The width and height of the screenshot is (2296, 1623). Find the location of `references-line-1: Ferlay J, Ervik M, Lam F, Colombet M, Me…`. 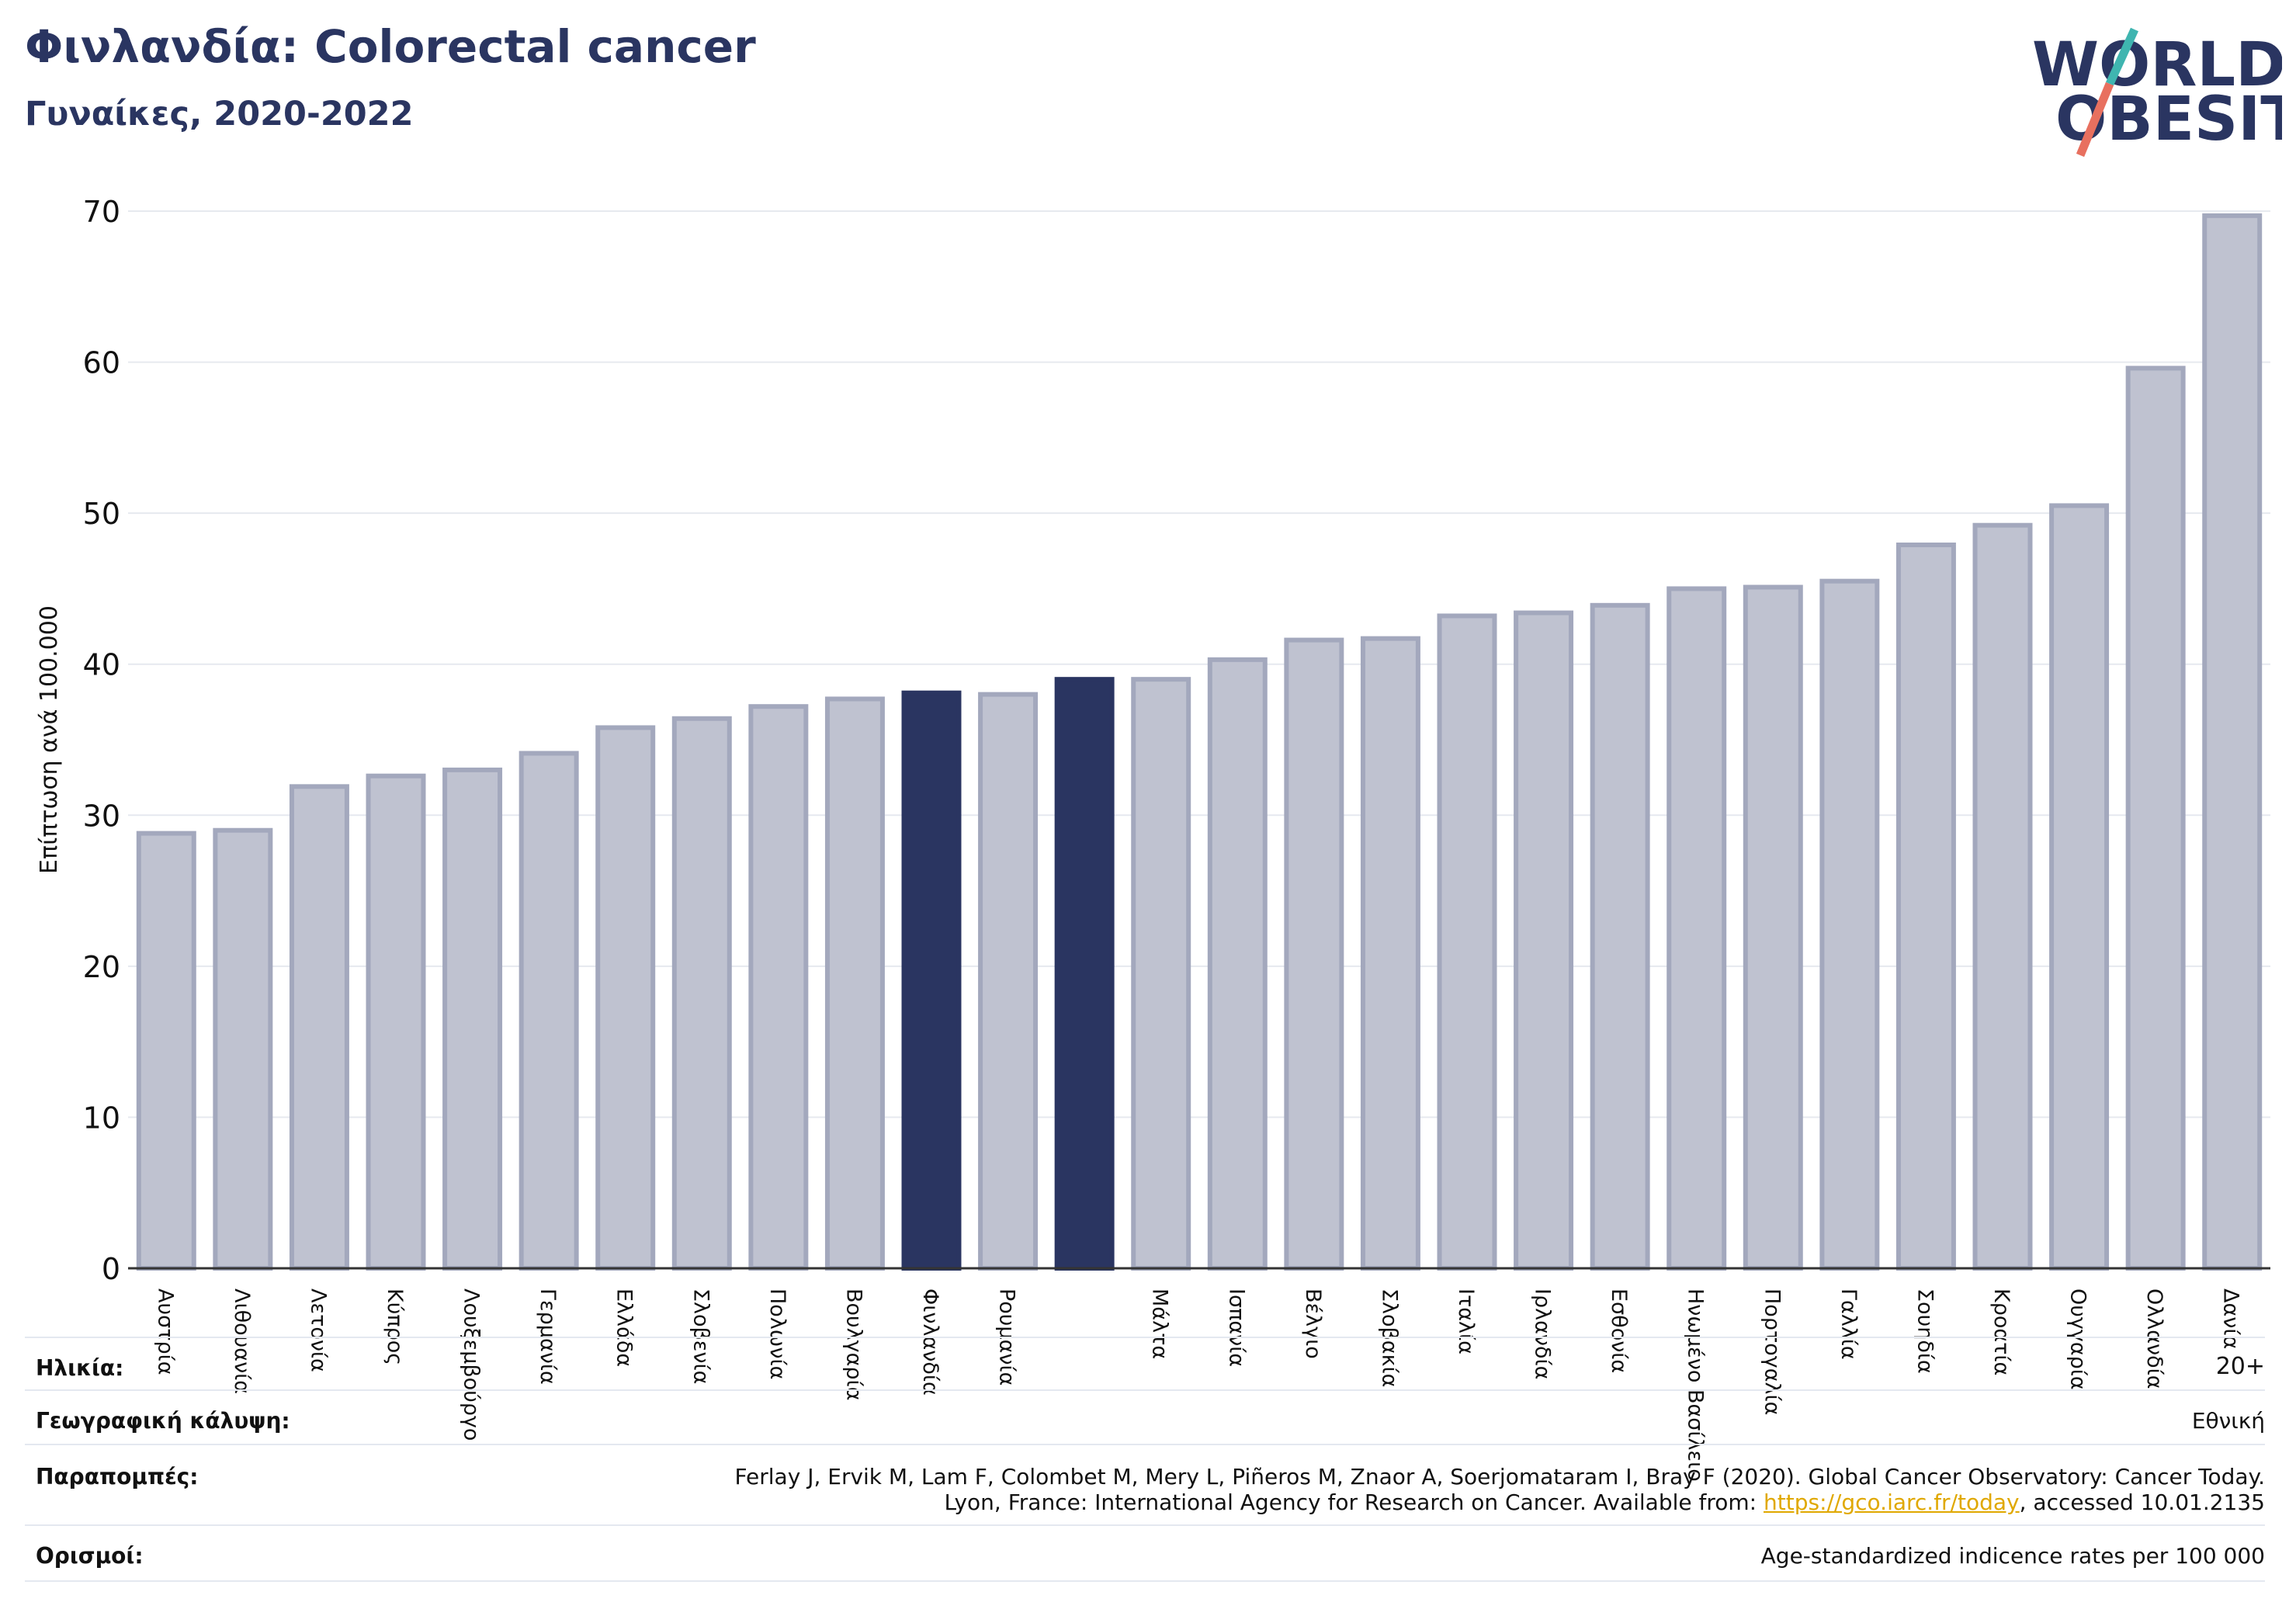

references-line-1: Ferlay J, Ervik M, Lam F, Colombet M, Me… is located at coordinates (1499, 1476).